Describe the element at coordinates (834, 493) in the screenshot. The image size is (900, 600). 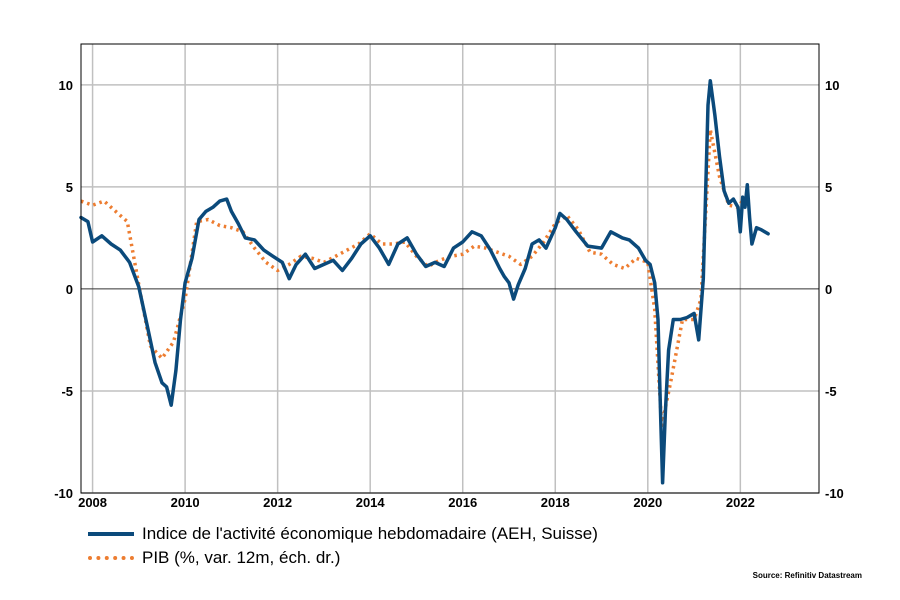
I see `y-right-tick-label: -10` at that location.